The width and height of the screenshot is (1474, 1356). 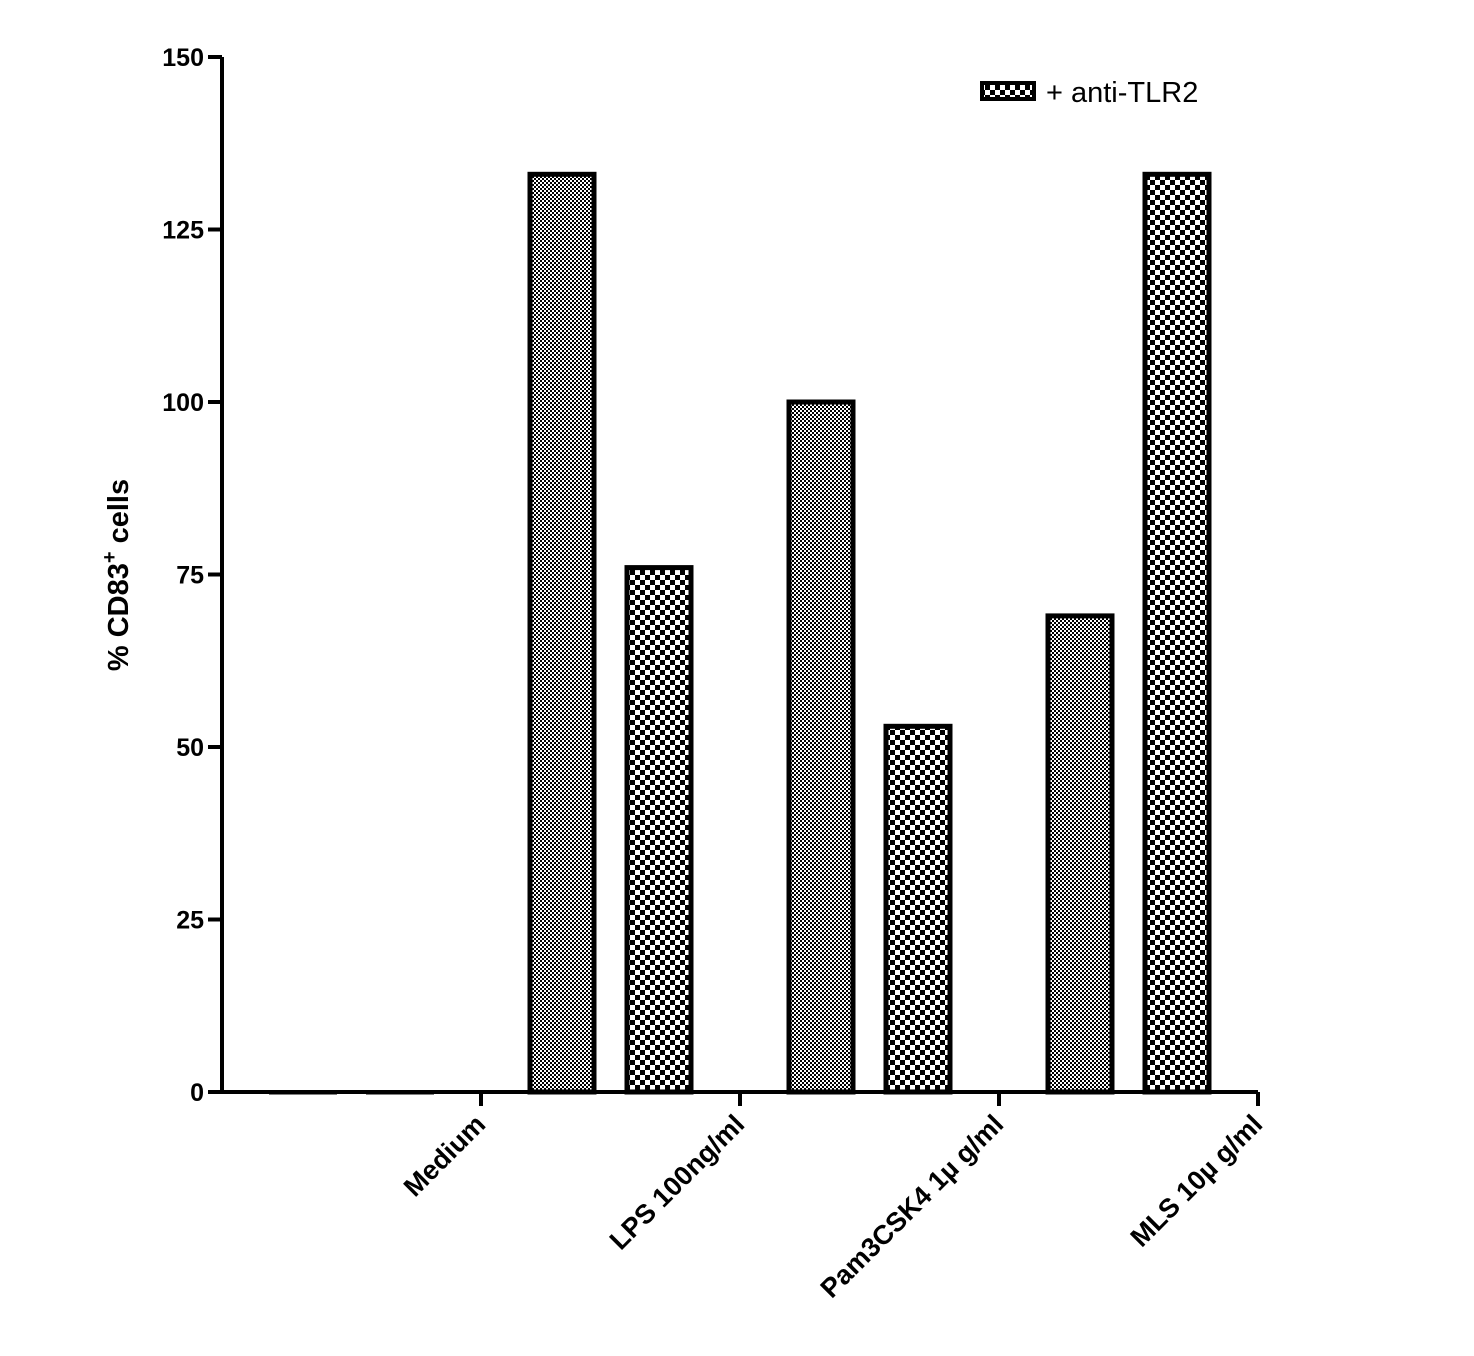 I want to click on y-tick-label: 75, so click(x=190, y=576).